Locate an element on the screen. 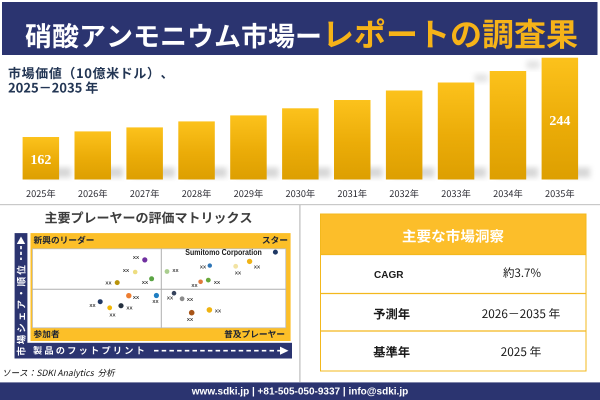  svg-text: 244 is located at coordinates (559, 121).